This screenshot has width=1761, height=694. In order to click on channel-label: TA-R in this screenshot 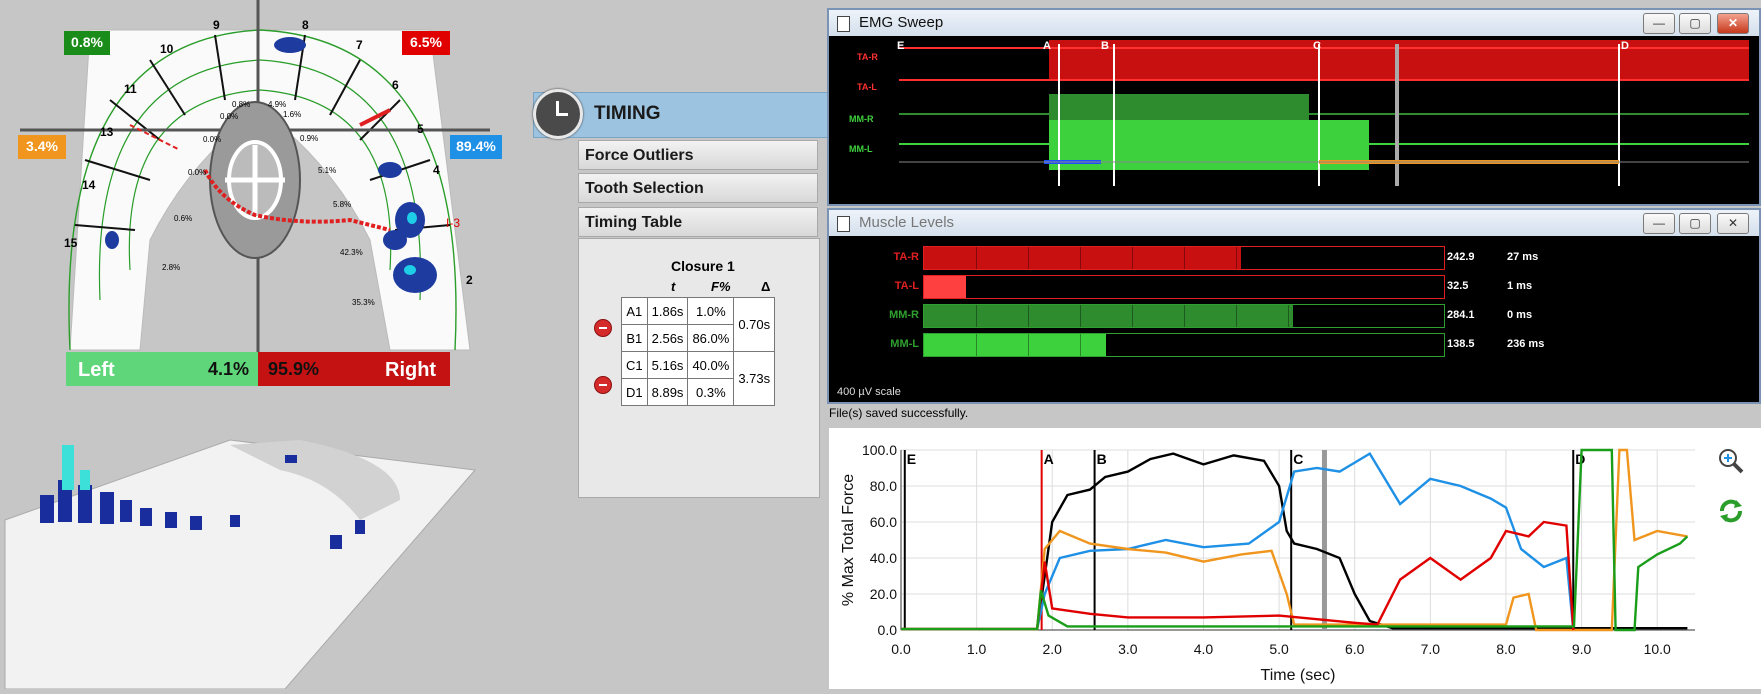, I will do `click(867, 57)`.